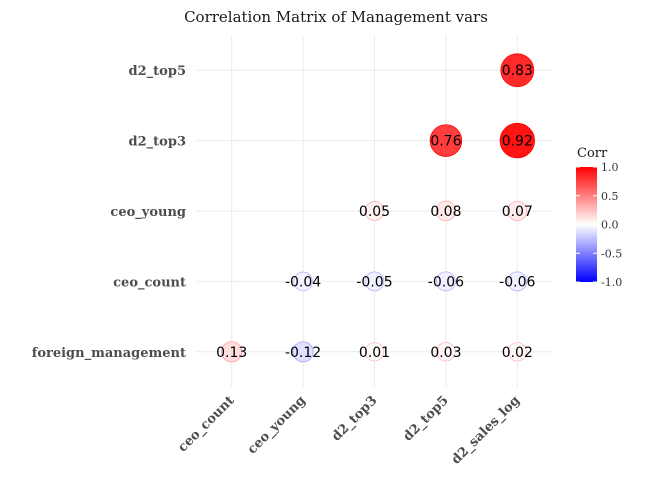 This screenshot has height=480, width=672. Describe the element at coordinates (157, 142) in the screenshot. I see `y-tick-label: d2_top3` at that location.